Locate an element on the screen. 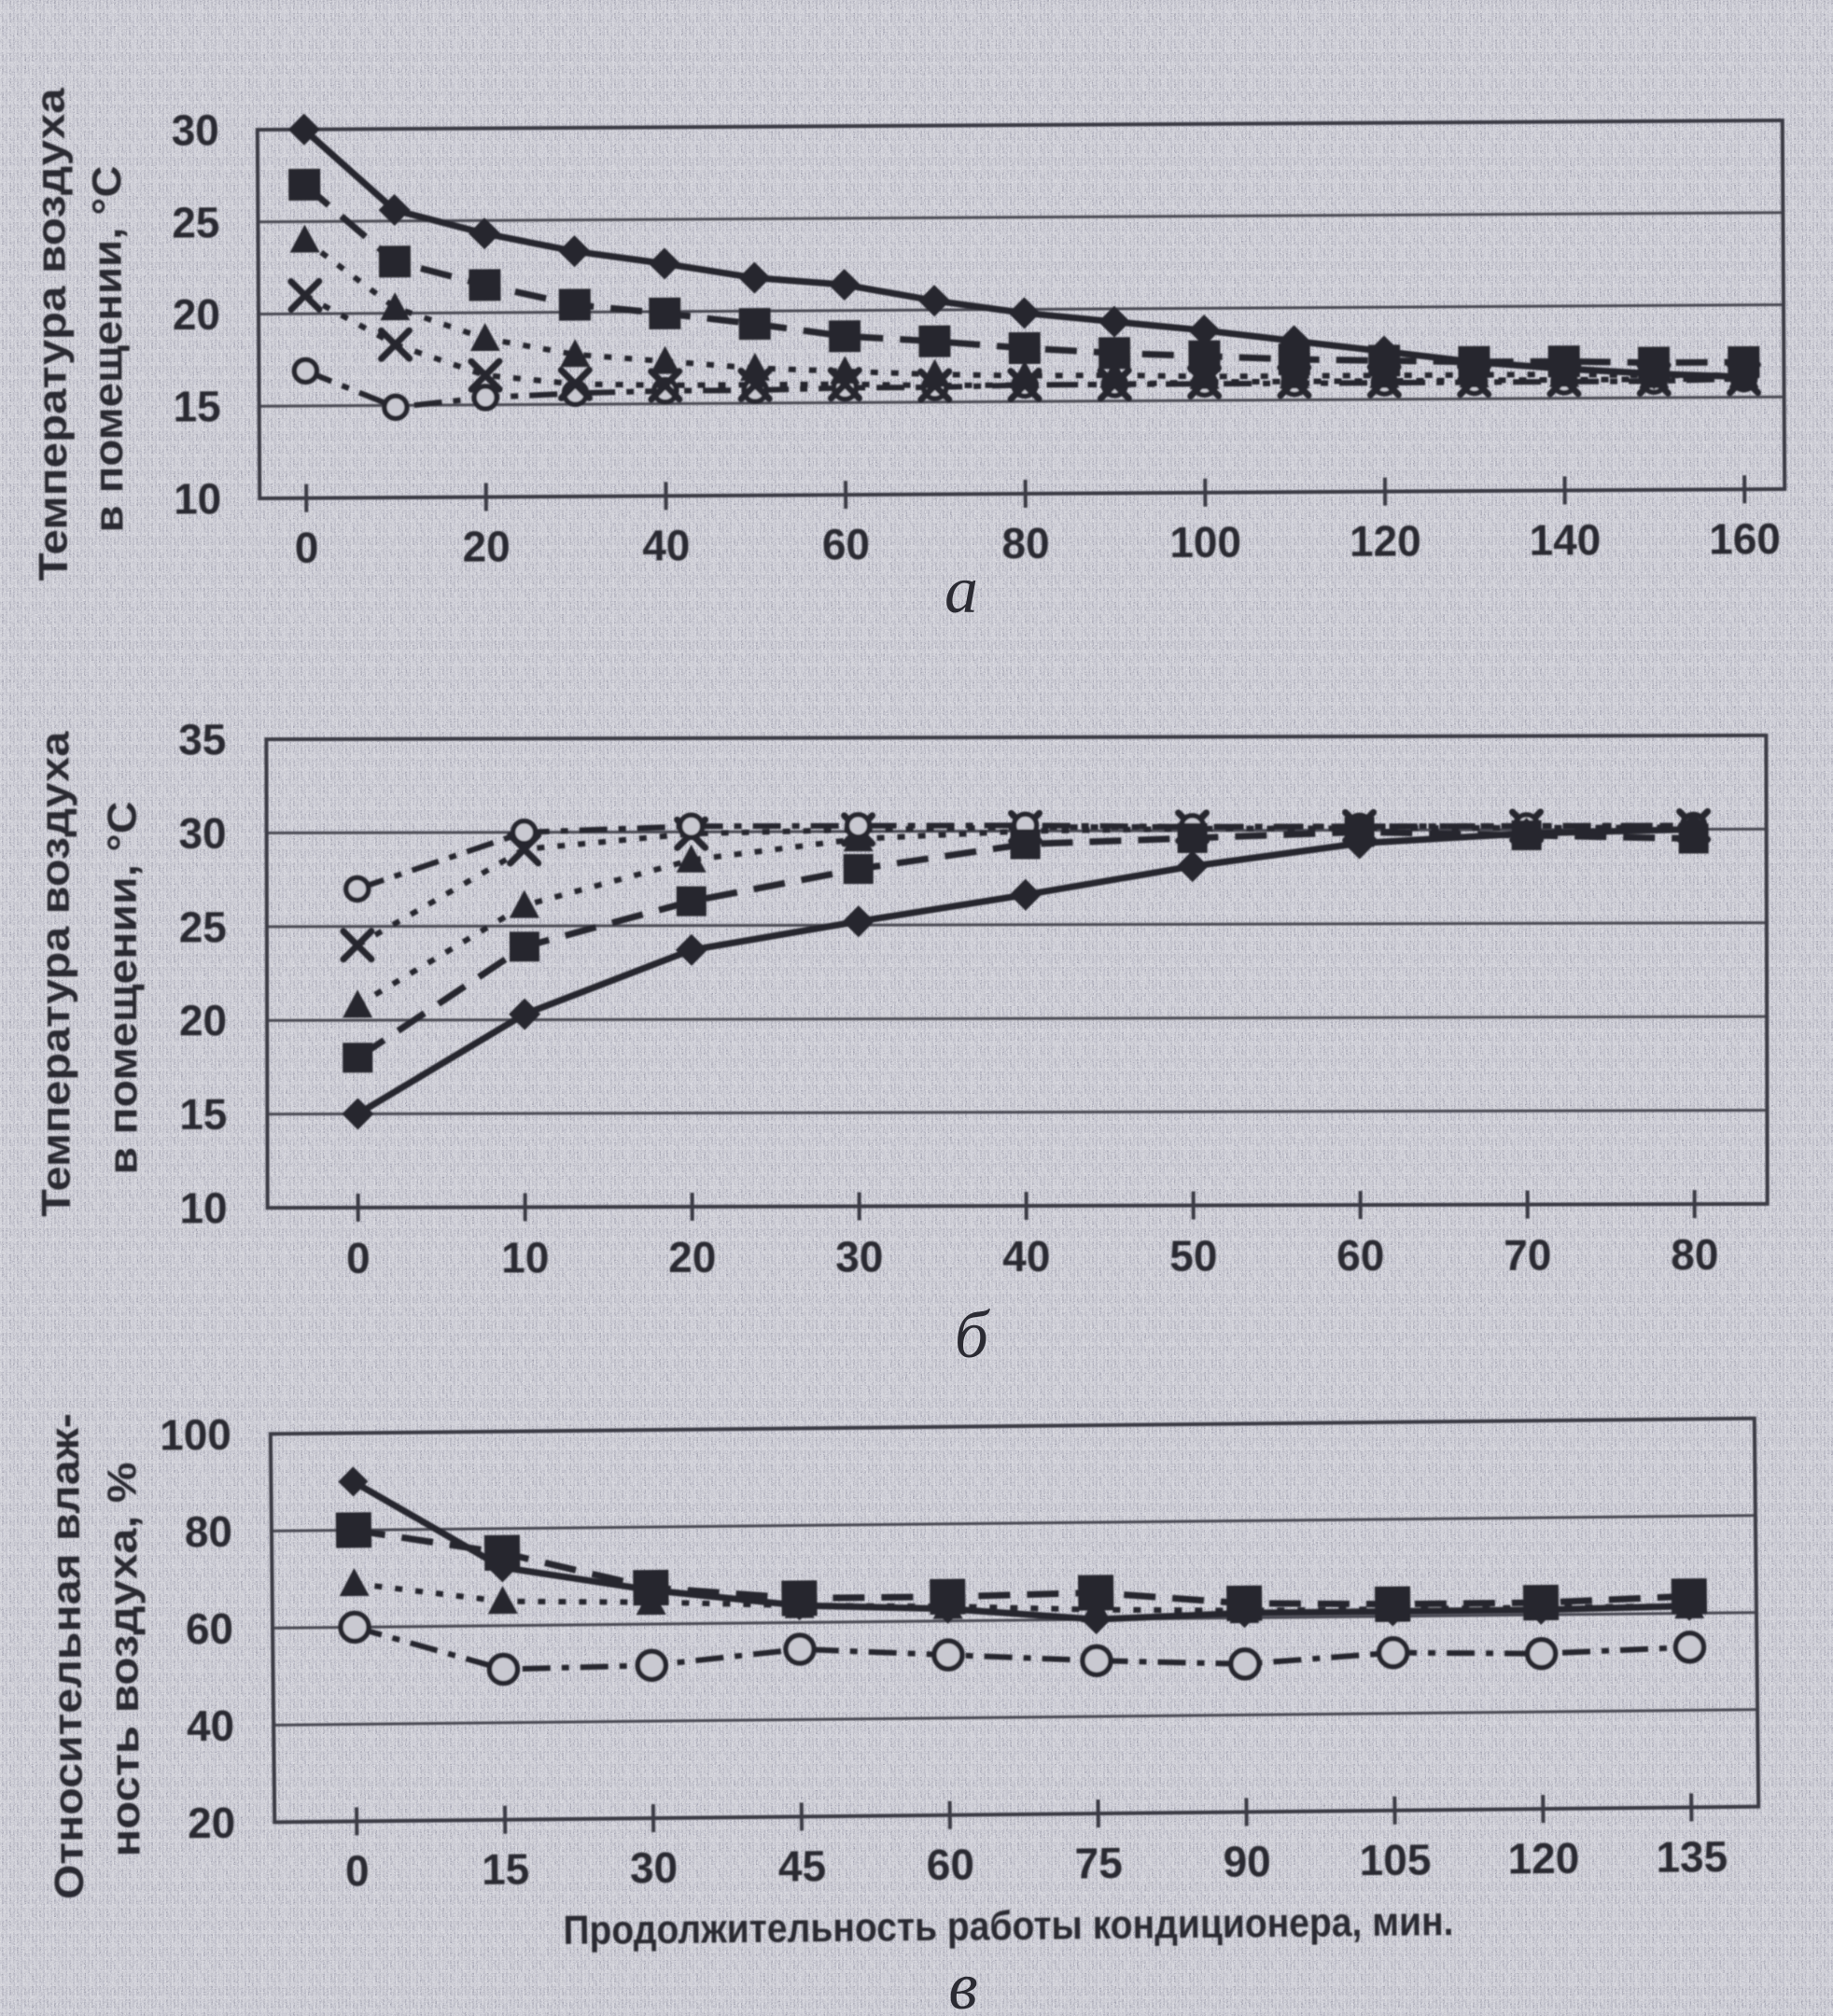 The width and height of the screenshot is (1833, 2016). svg-text: а is located at coordinates (961, 590).